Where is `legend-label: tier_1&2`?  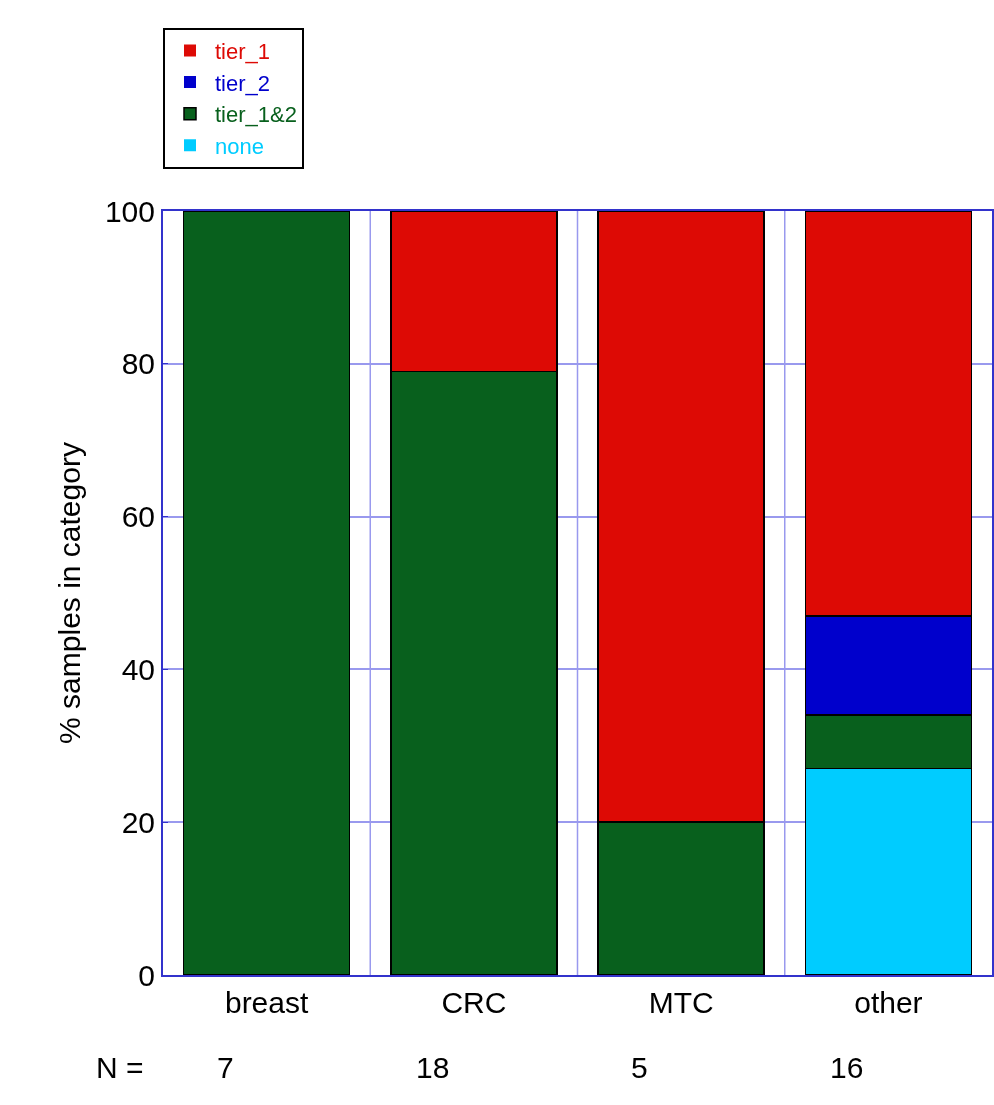 legend-label: tier_1&2 is located at coordinates (256, 115).